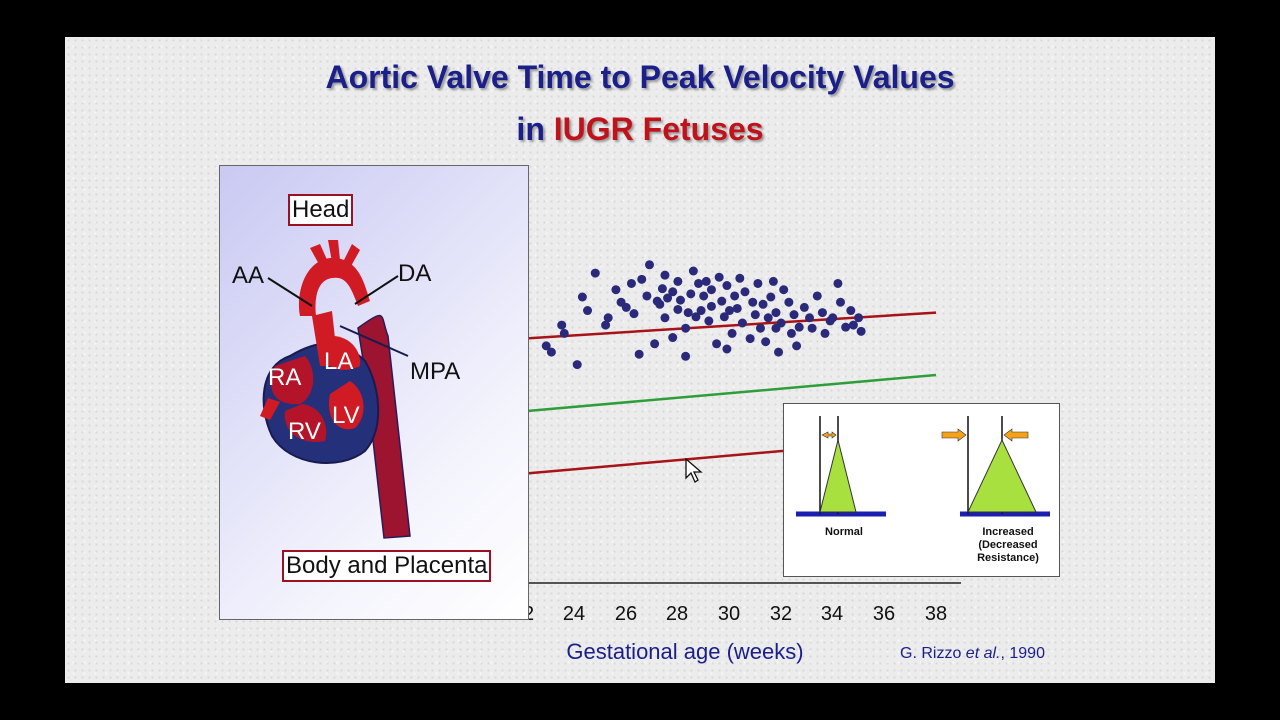 The height and width of the screenshot is (720, 1280). What do you see at coordinates (936, 614) in the screenshot?
I see `x-tick-label: 38` at bounding box center [936, 614].